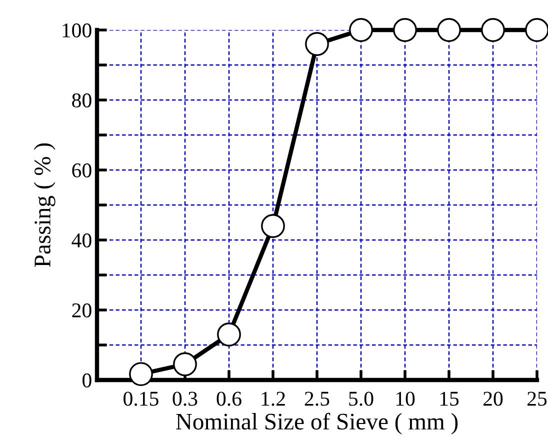 The image size is (548, 443). Describe the element at coordinates (87, 380) in the screenshot. I see `y-tick-label: 0` at that location.